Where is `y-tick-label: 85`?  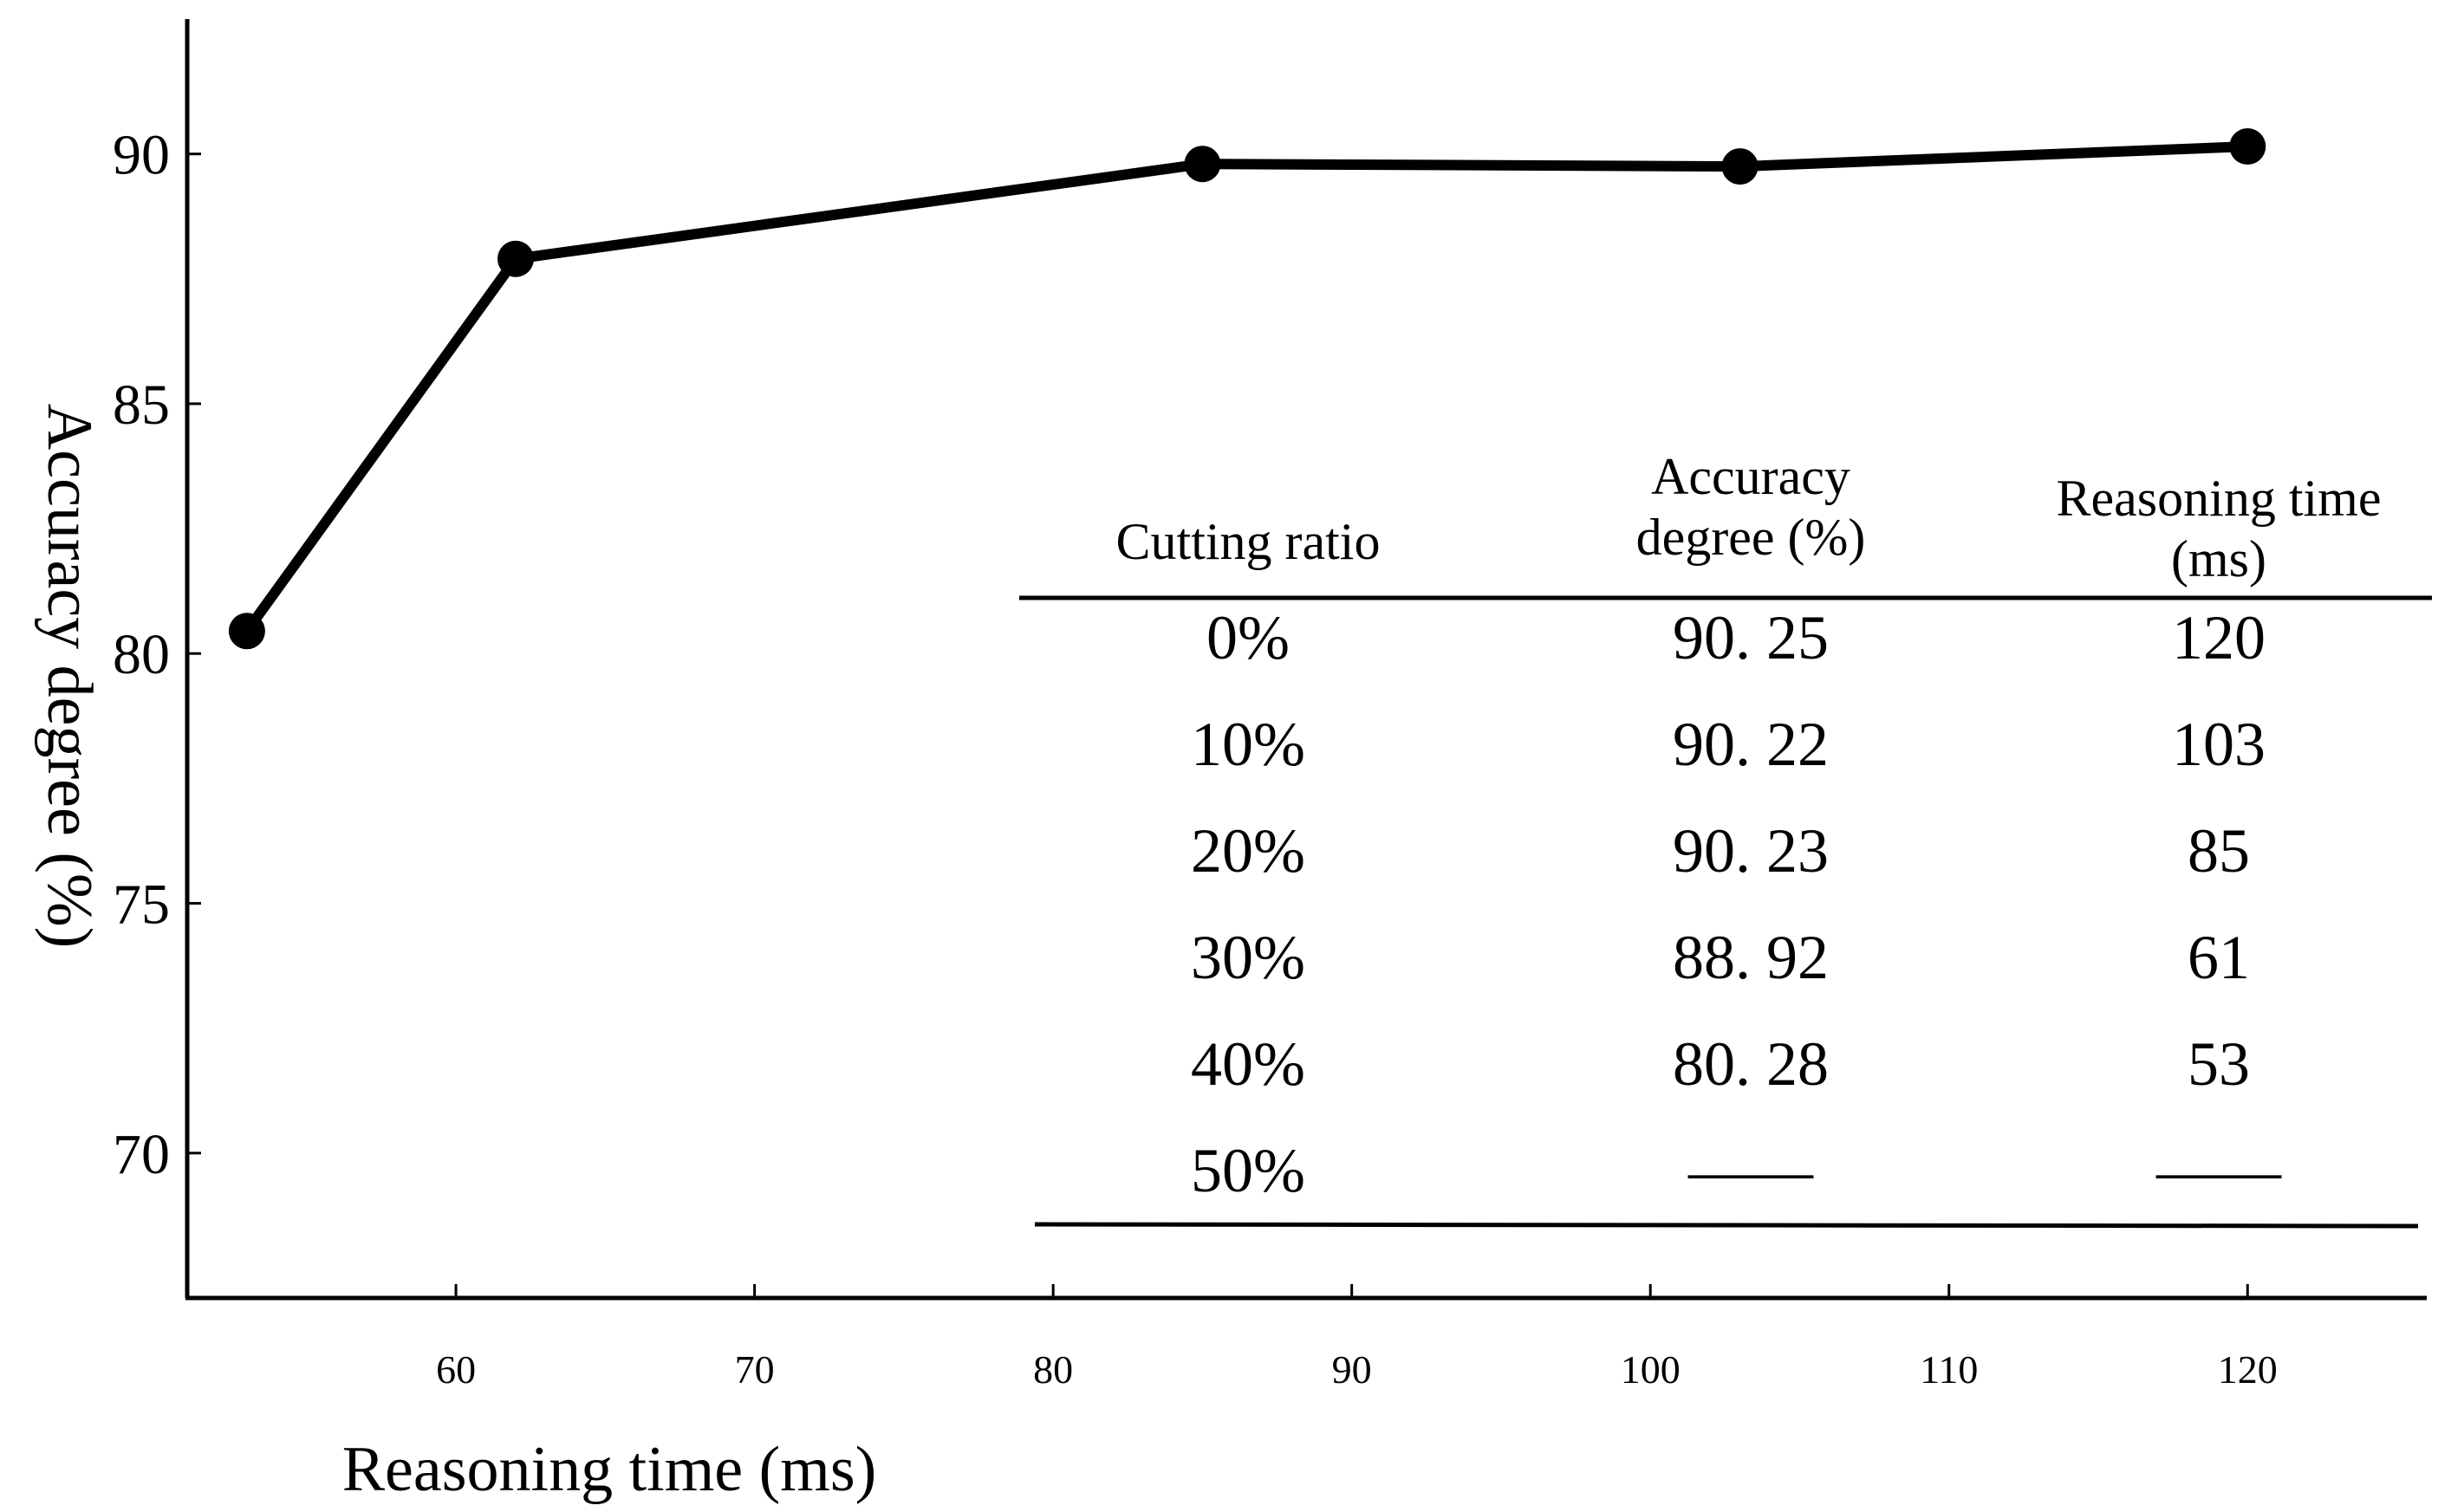
y-tick-label: 85 is located at coordinates (141, 405).